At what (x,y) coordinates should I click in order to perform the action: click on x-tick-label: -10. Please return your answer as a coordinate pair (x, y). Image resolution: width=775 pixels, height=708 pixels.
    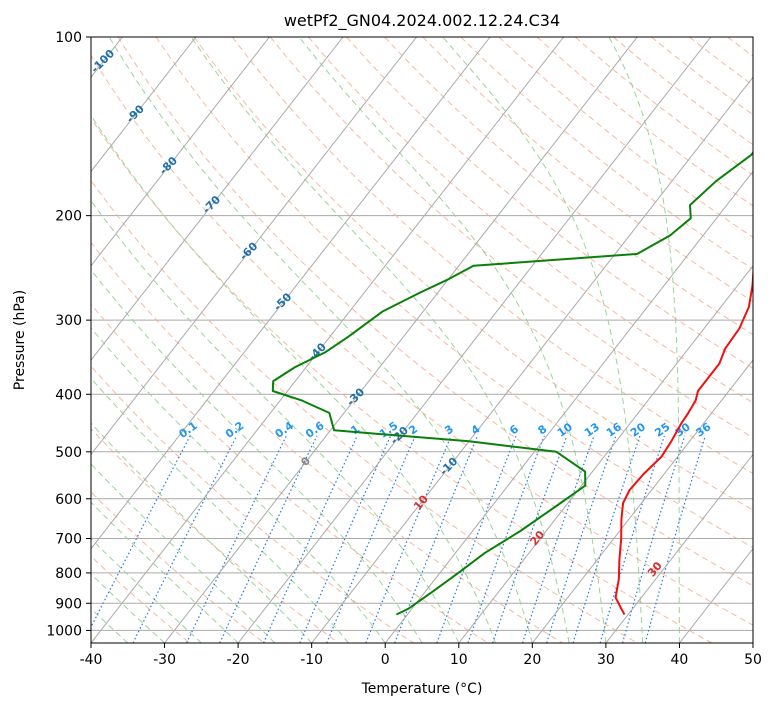
    Looking at the image, I should click on (311, 660).